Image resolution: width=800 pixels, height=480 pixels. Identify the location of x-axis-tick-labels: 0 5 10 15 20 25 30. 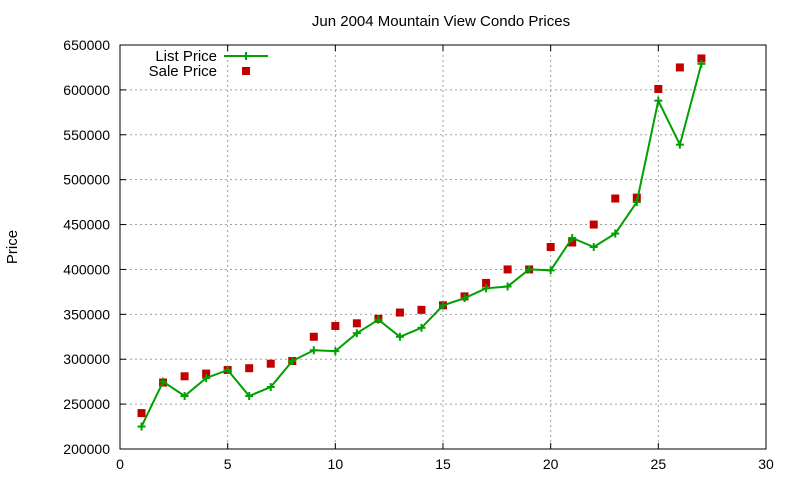
(445, 464).